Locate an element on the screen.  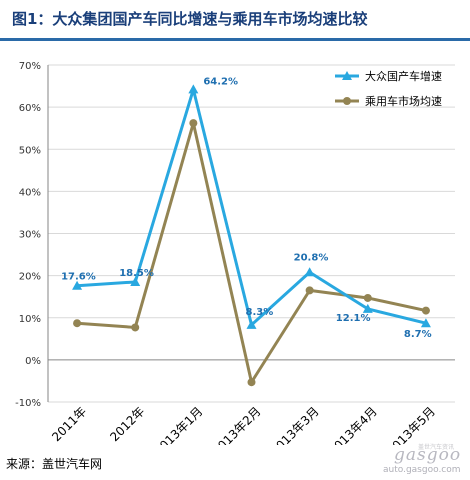
data-label: 8.7% is located at coordinates (418, 334).